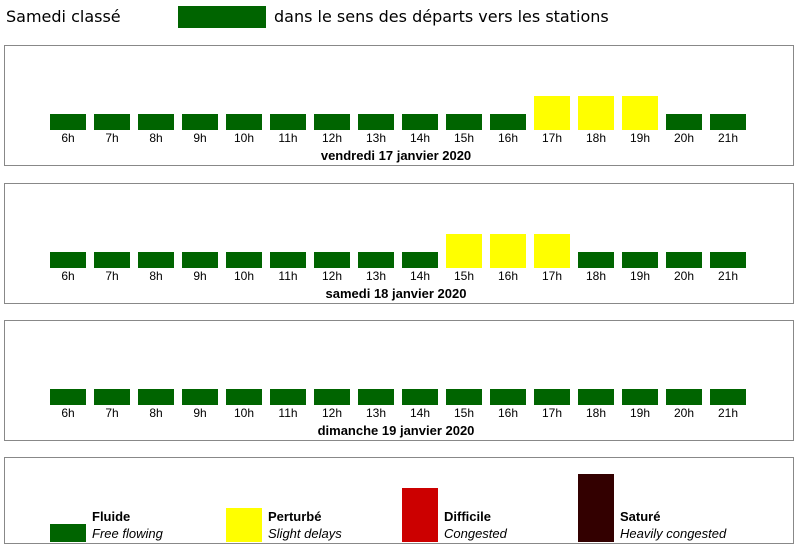  I want to click on legend-name-fluide: Fluide, so click(111, 516).